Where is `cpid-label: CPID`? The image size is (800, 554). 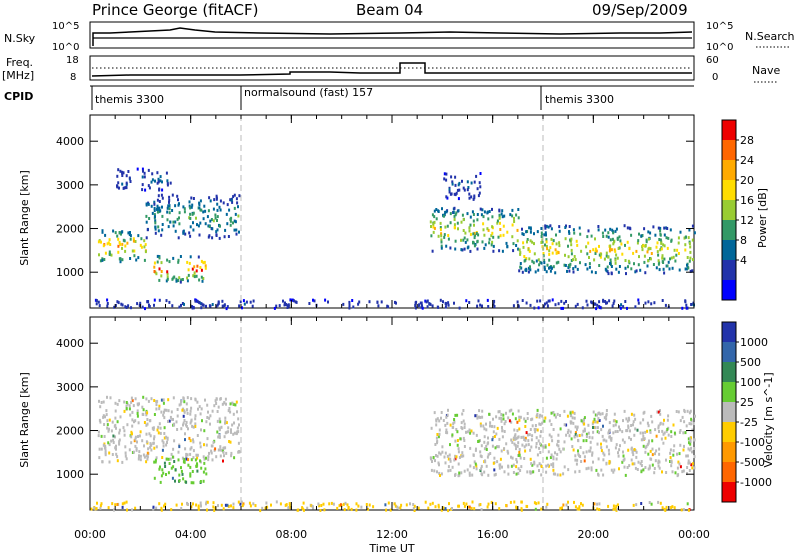
cpid-label: CPID is located at coordinates (18, 96).